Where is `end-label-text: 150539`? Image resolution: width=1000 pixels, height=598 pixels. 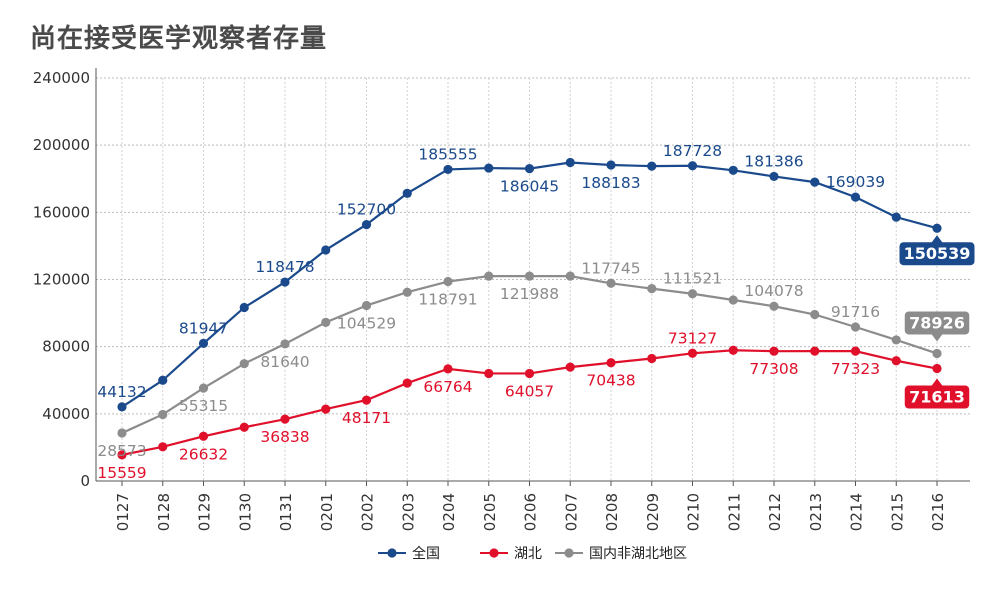
end-label-text: 150539 is located at coordinates (937, 253).